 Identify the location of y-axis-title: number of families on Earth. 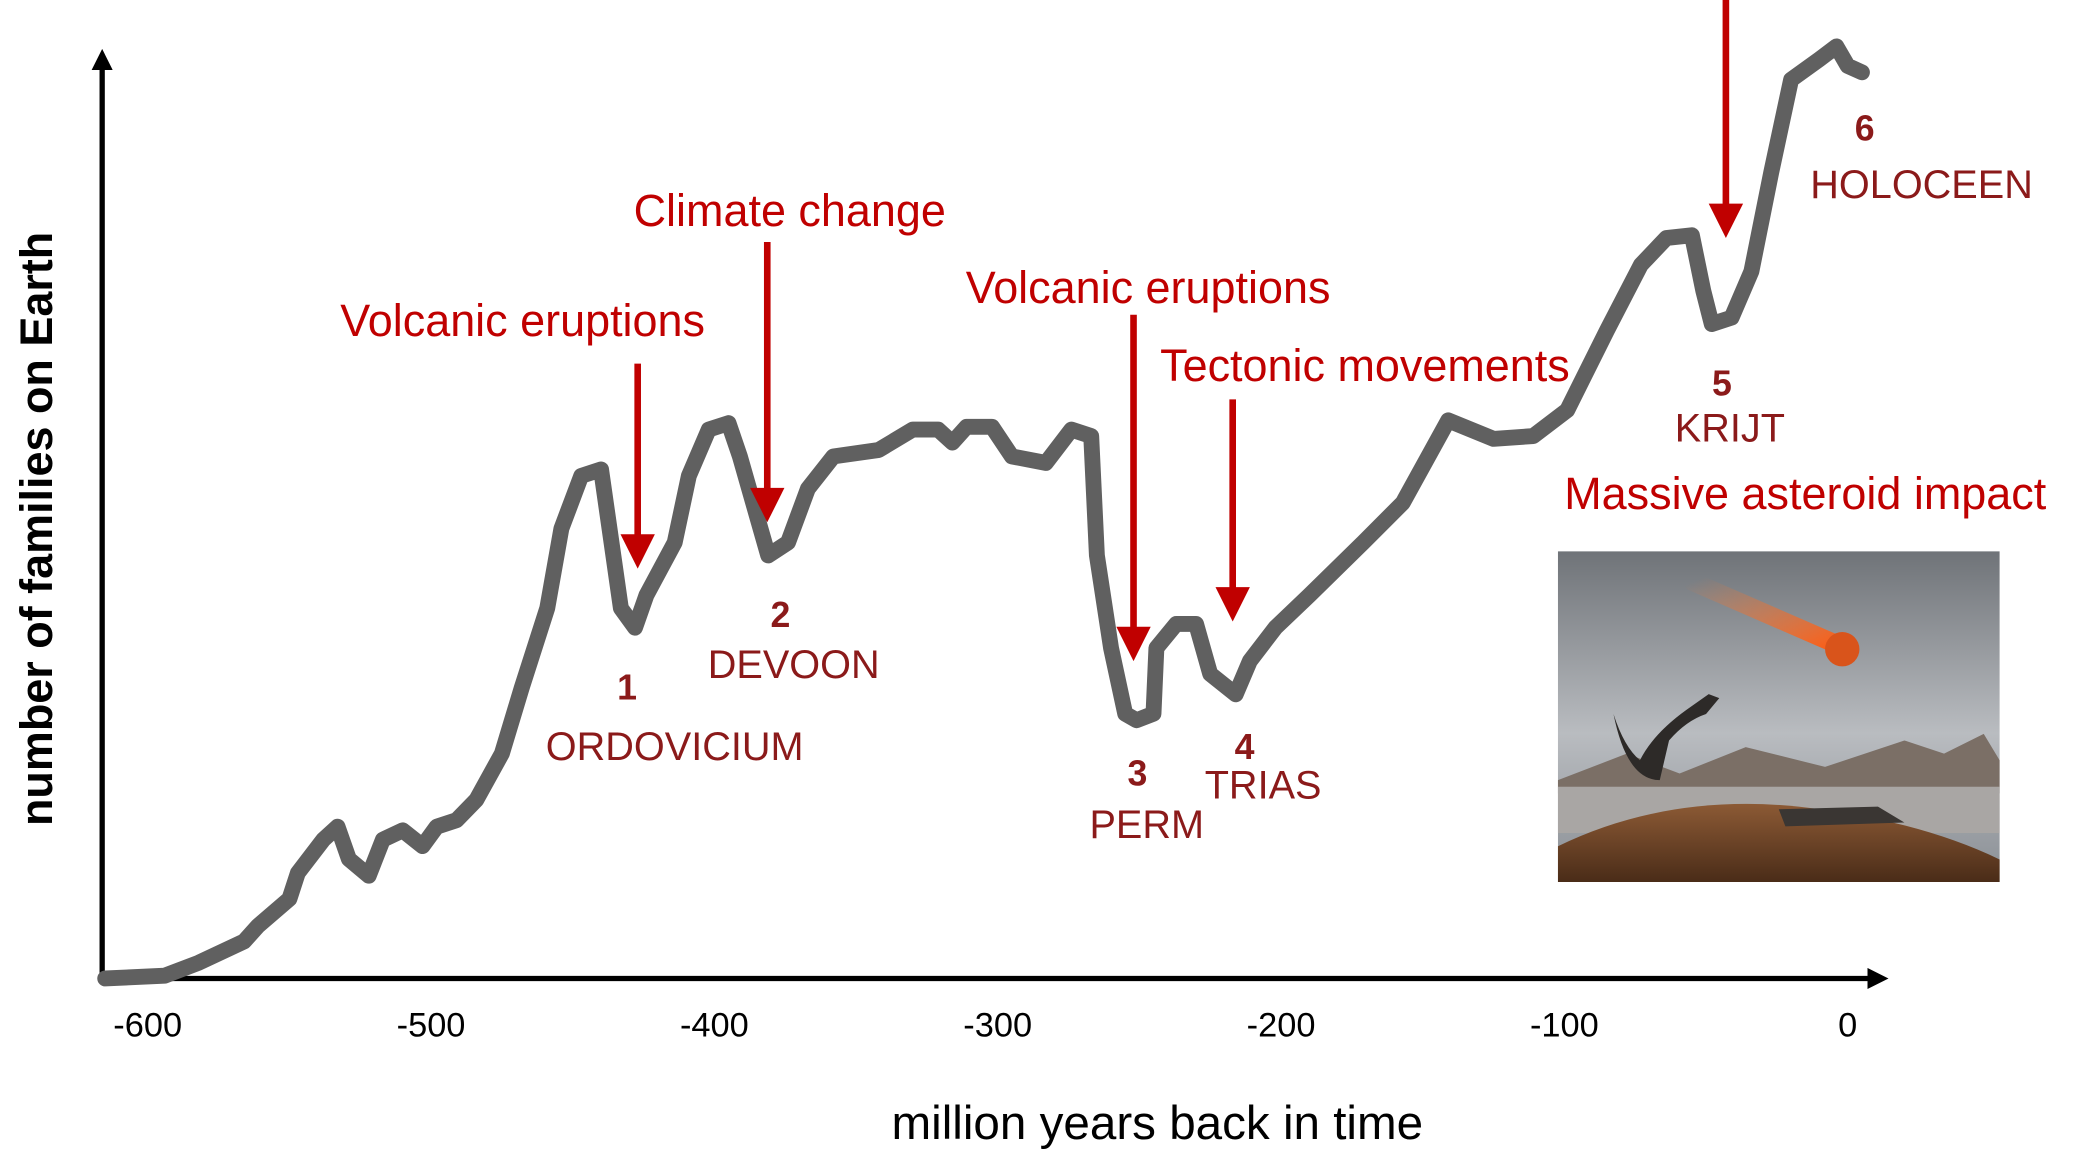
(36, 529).